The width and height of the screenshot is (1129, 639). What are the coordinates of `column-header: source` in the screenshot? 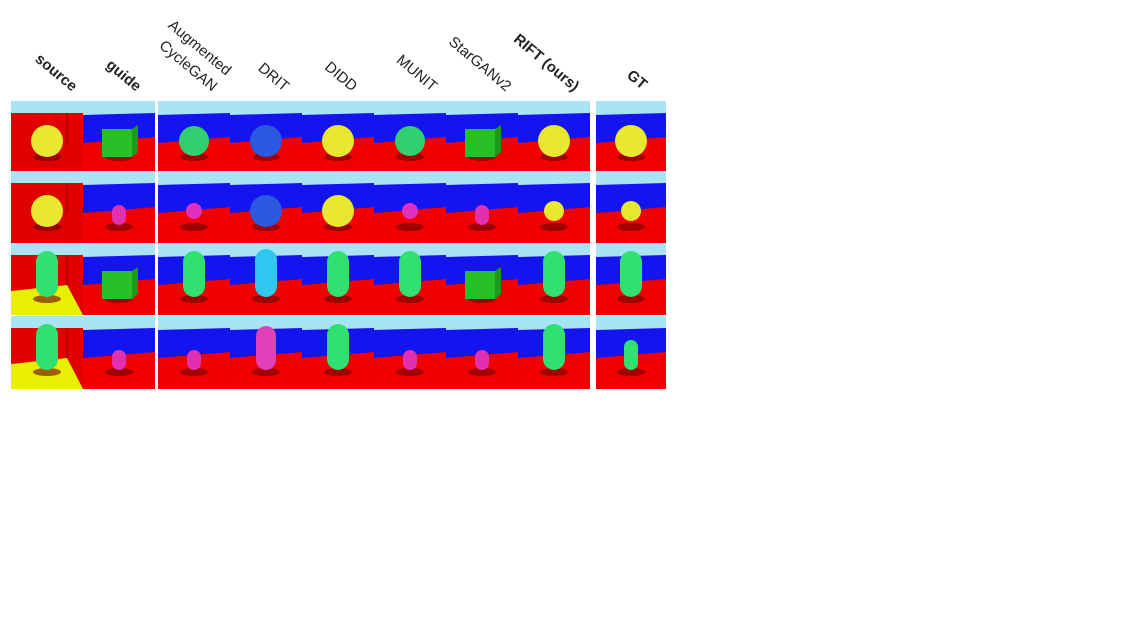 It's located at (56, 72).